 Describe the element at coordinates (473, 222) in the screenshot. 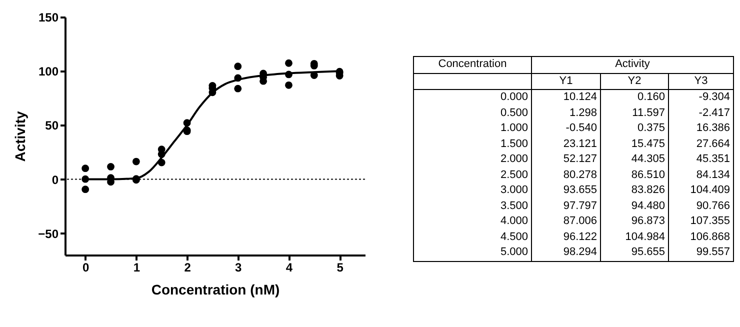

I see `y-tick-label: 4.000` at that location.